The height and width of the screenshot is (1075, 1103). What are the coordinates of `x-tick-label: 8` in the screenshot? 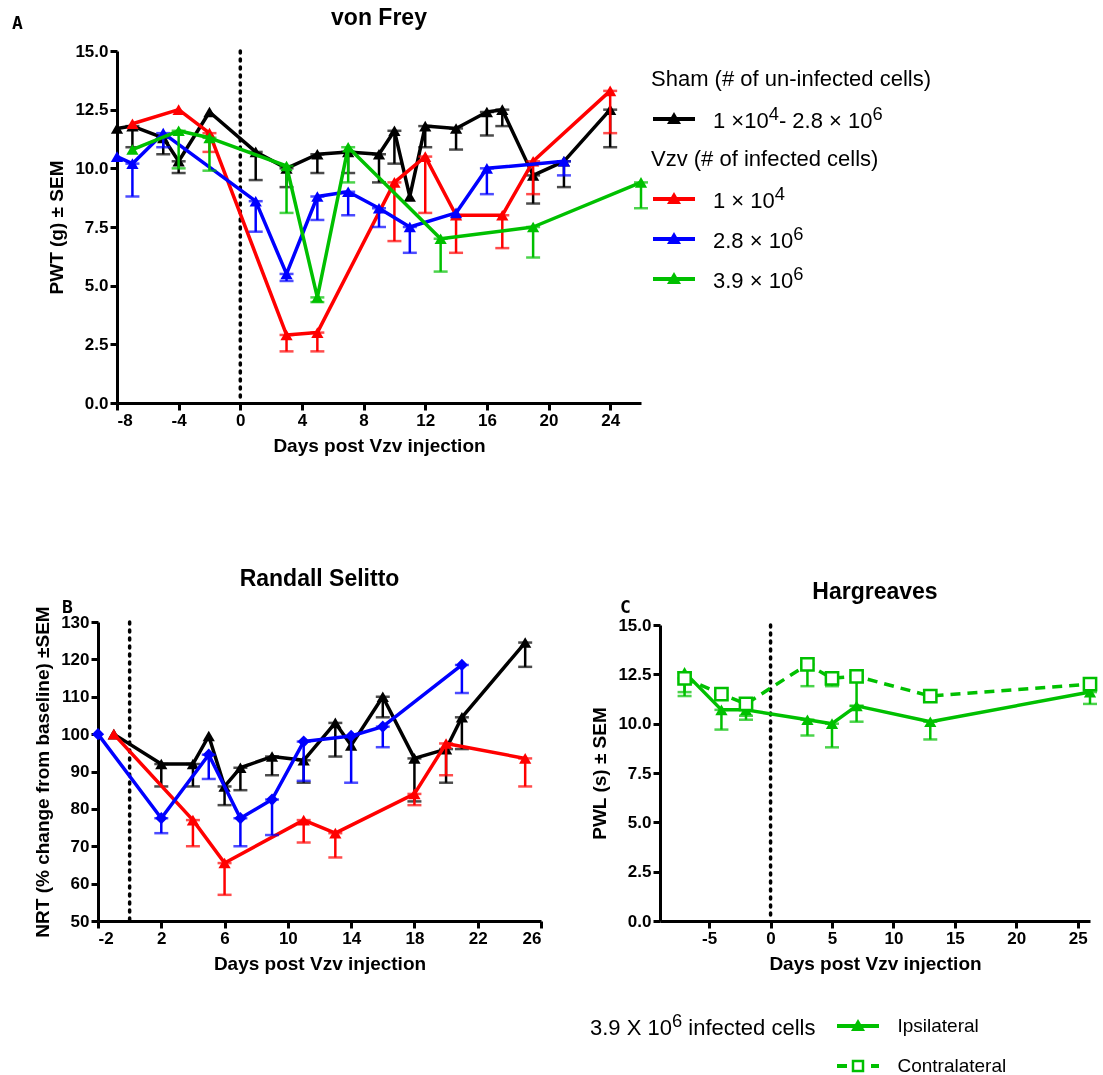 It's located at (364, 420).